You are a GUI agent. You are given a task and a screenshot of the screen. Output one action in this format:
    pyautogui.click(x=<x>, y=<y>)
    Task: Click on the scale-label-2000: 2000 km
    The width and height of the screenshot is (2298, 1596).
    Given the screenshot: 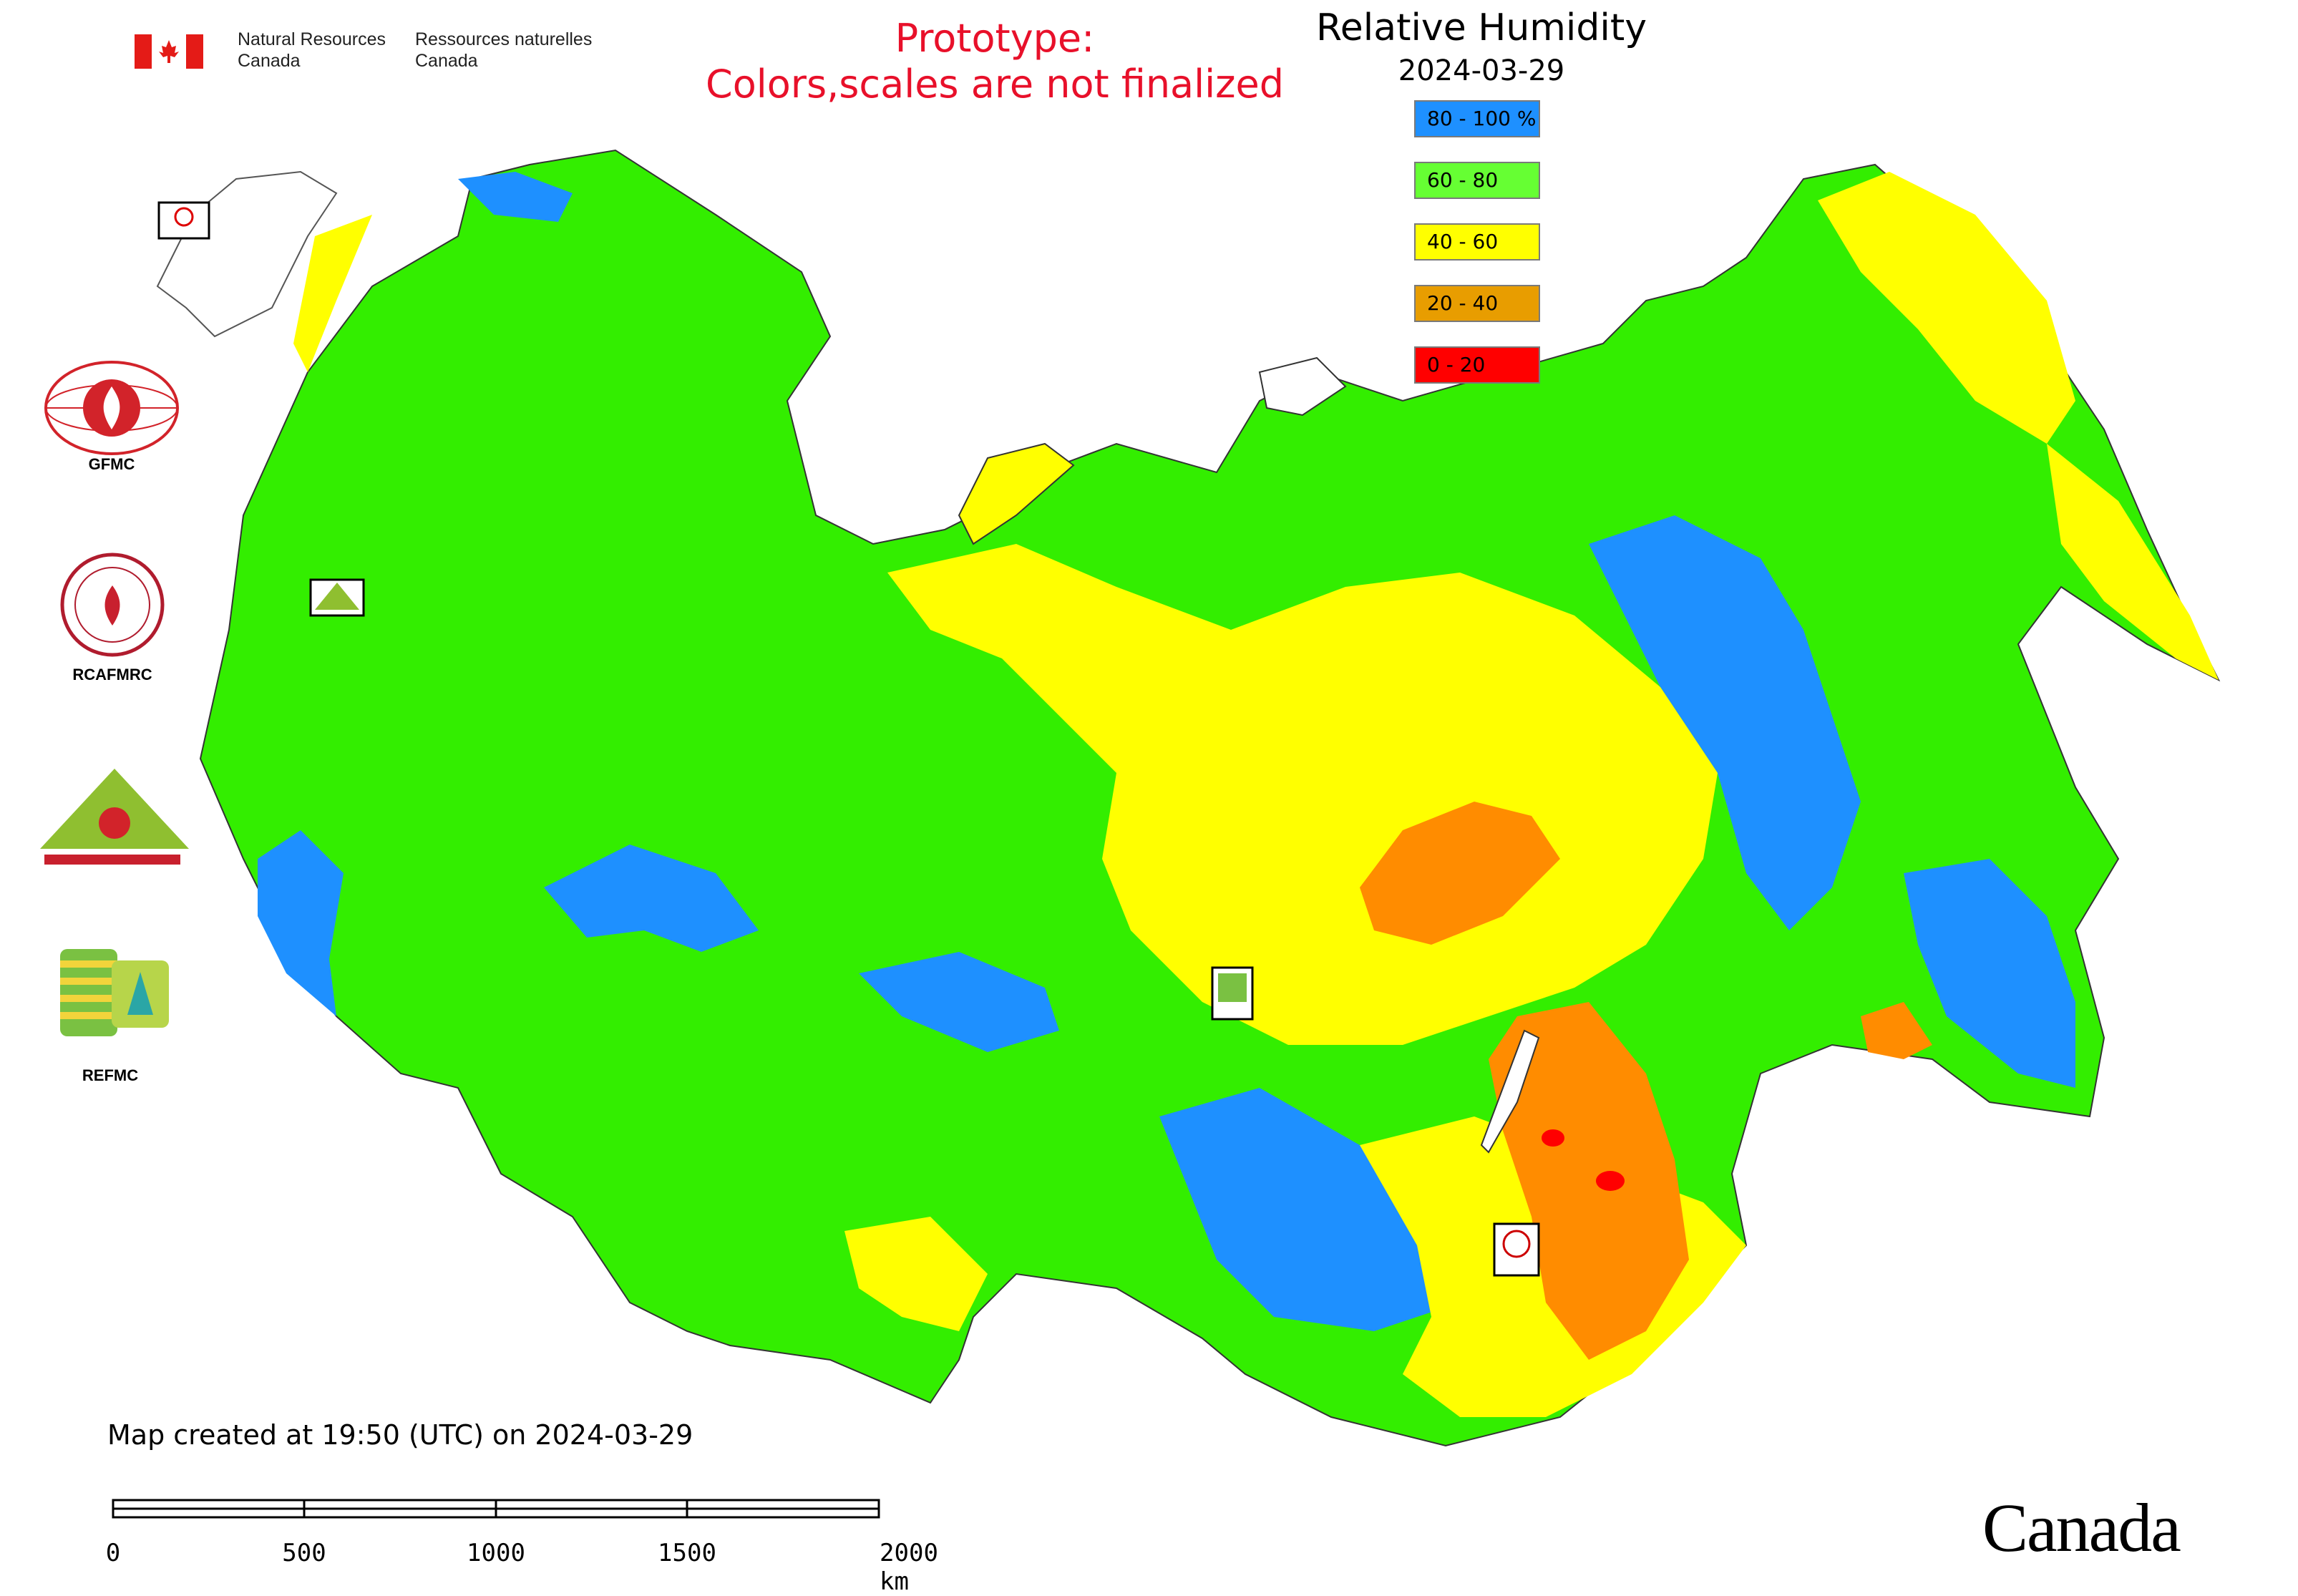 What is the action you would take?
    pyautogui.click(x=909, y=1567)
    